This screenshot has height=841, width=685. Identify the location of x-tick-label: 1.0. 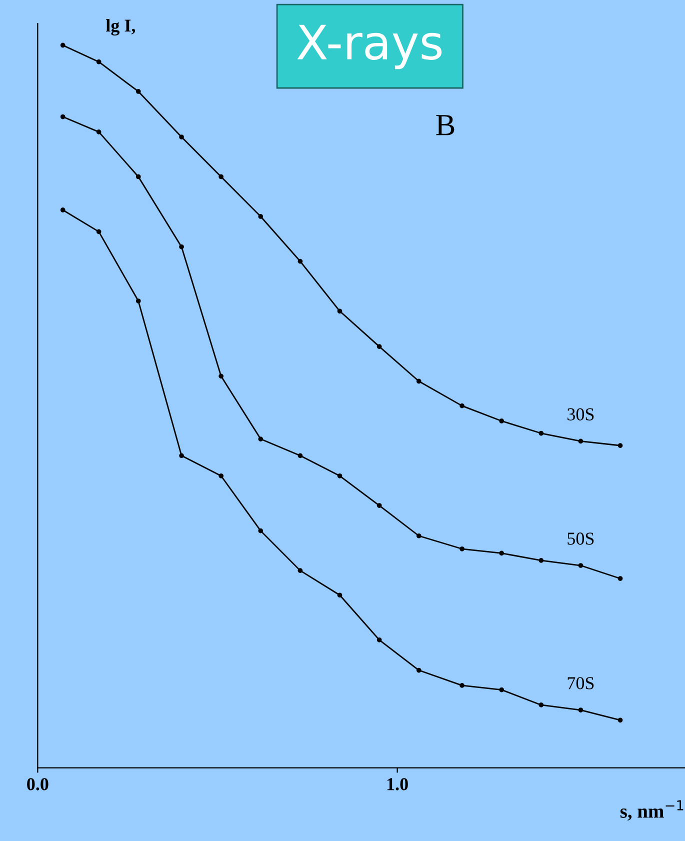
(397, 784).